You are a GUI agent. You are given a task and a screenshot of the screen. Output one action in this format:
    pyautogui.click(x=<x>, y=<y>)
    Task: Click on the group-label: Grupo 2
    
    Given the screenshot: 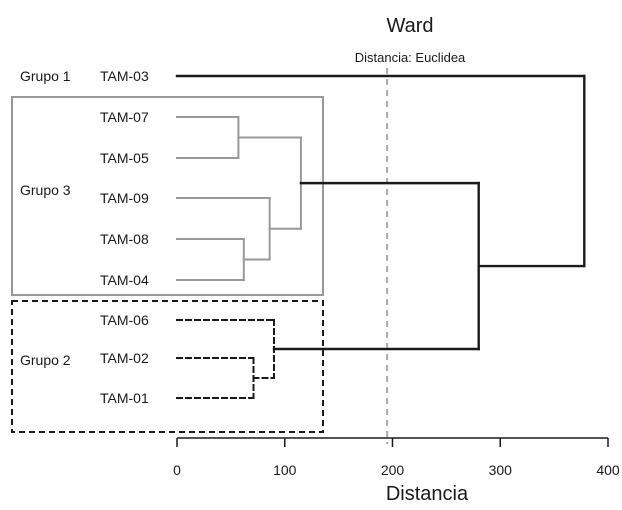 What is the action you would take?
    pyautogui.click(x=45, y=360)
    